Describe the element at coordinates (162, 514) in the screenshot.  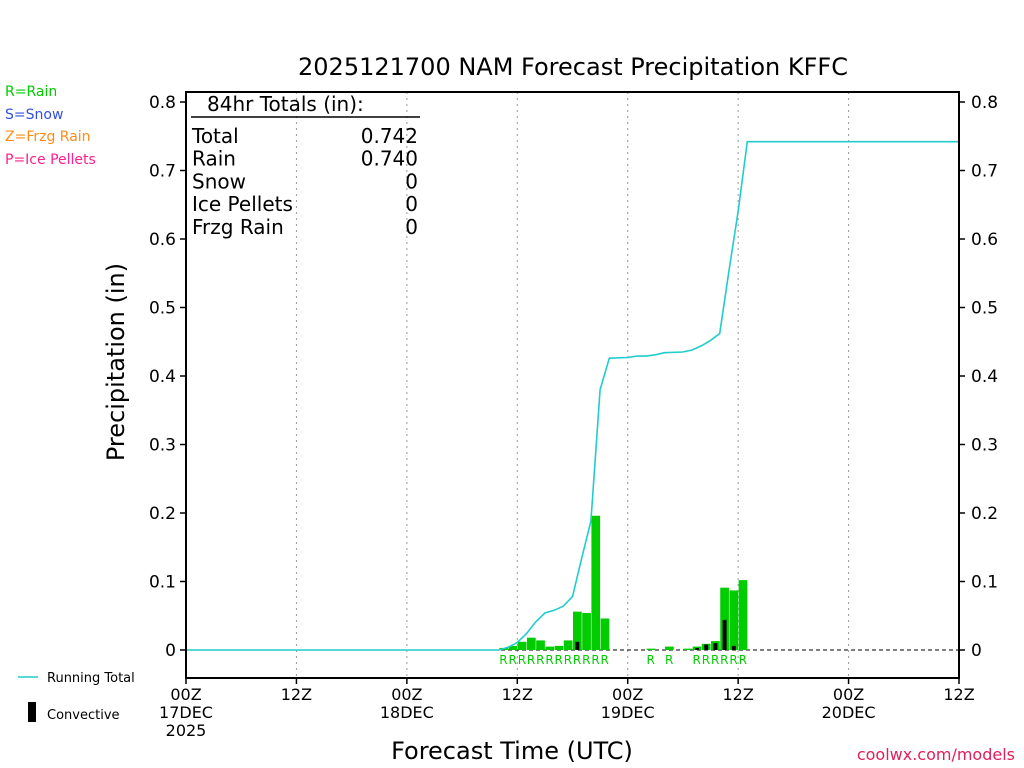
I see `y-tick-label-left: 0.2` at that location.